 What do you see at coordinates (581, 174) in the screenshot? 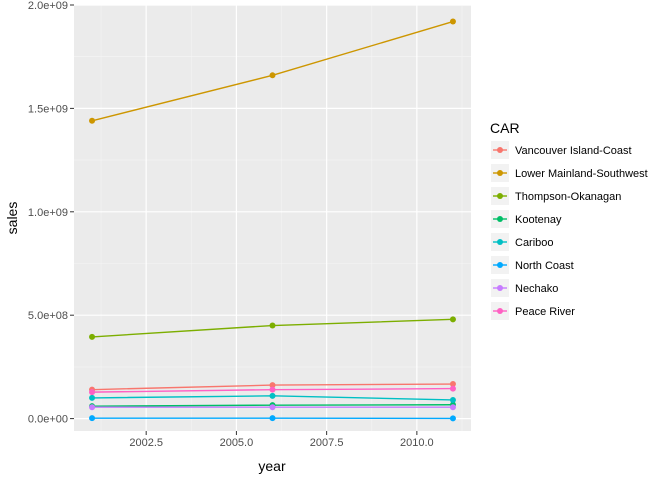
I see `legend-label: Lower Mainland-Southwest` at bounding box center [581, 174].